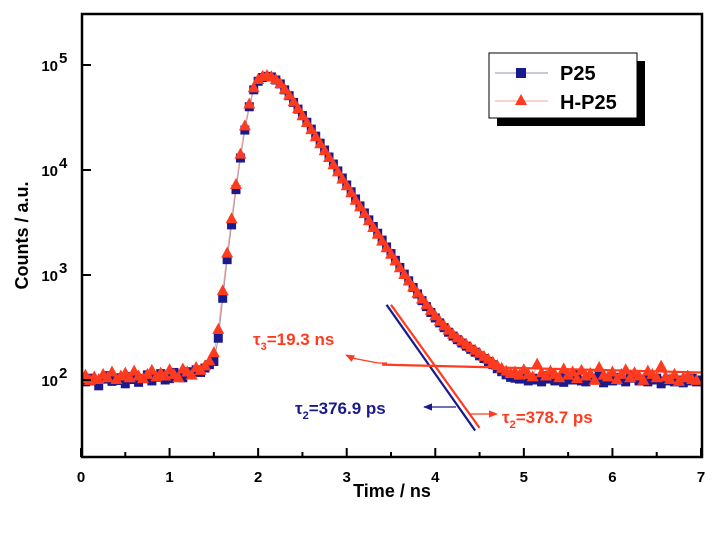 The image size is (720, 534). What do you see at coordinates (340, 410) in the screenshot?
I see `annotation-label: τ2=376.9 ps` at bounding box center [340, 410].